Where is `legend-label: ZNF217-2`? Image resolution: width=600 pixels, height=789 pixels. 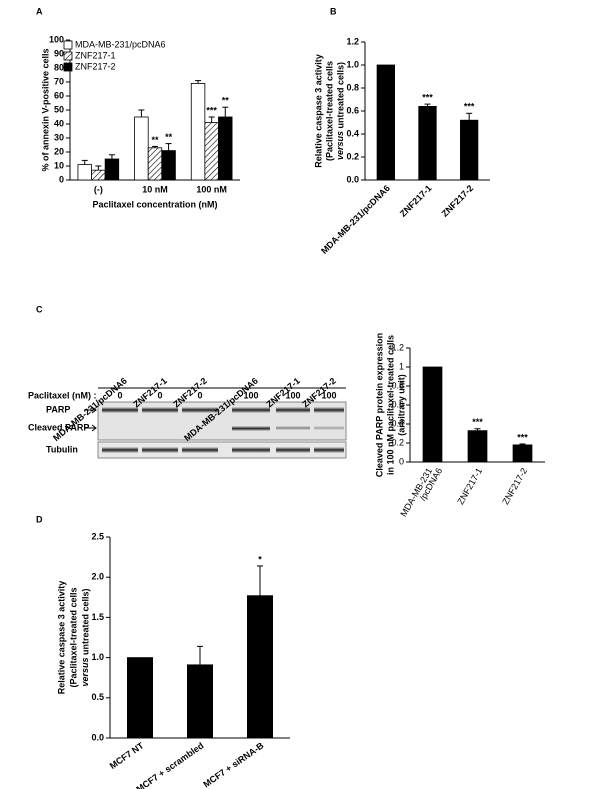 legend-label: ZNF217-2 is located at coordinates (95, 66).